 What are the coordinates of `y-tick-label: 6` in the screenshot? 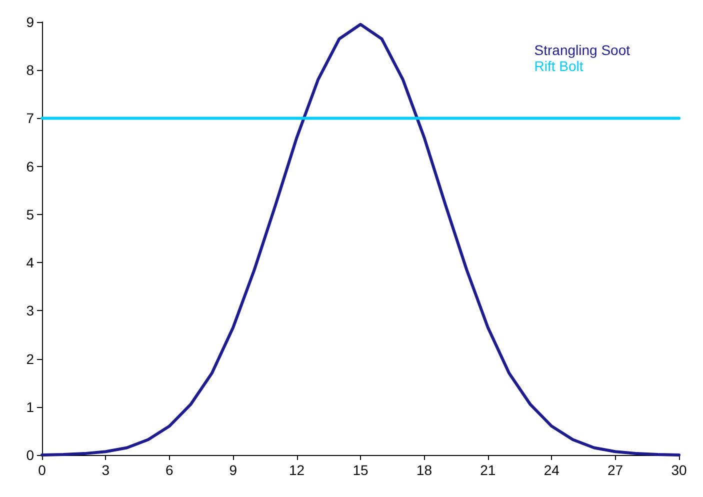 It's located at (30, 166).